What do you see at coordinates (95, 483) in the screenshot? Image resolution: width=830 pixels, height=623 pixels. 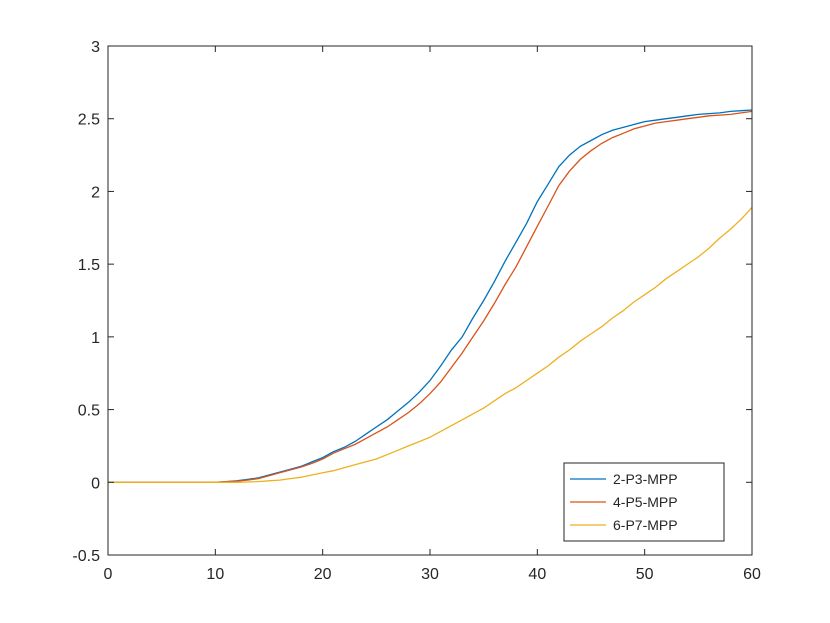 I see `y-tick-label: 0` at bounding box center [95, 483].